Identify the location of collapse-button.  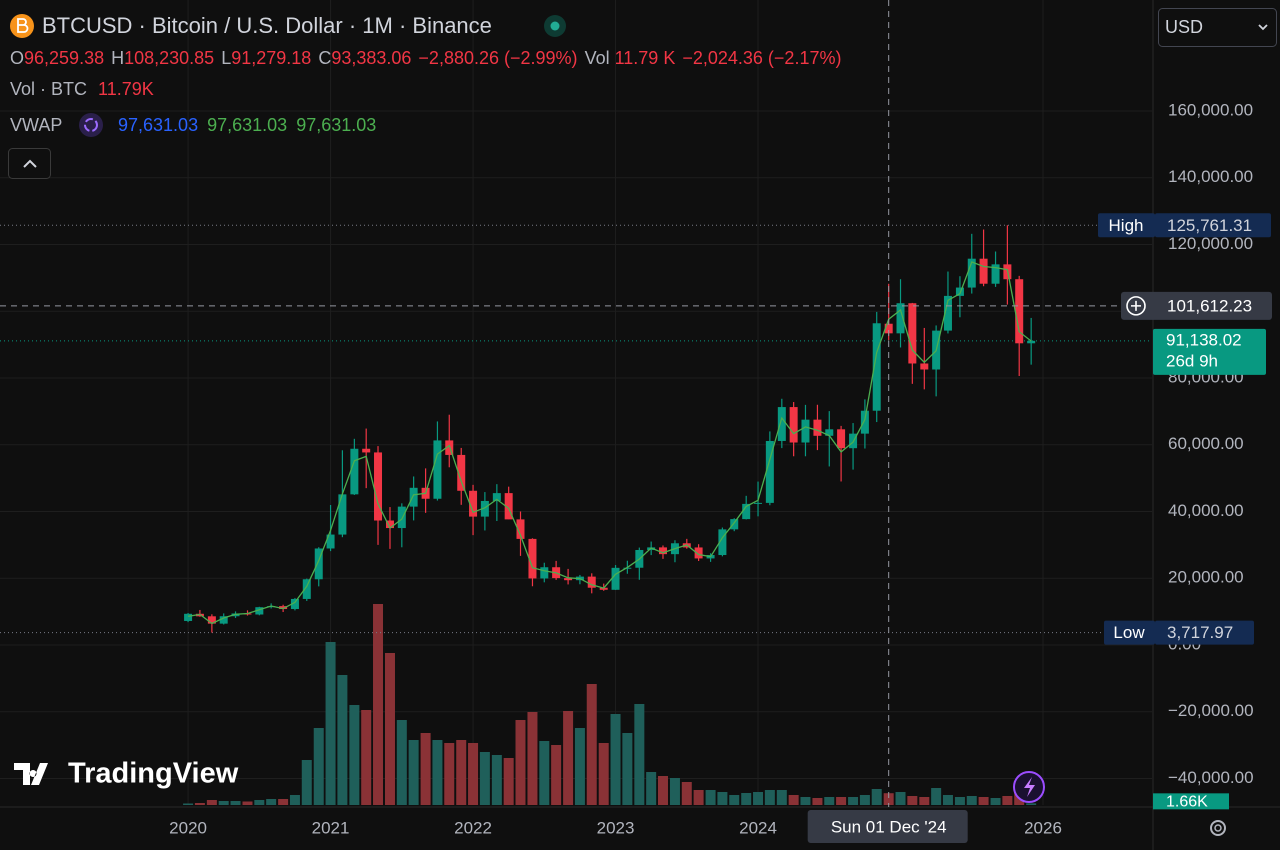
(29, 163).